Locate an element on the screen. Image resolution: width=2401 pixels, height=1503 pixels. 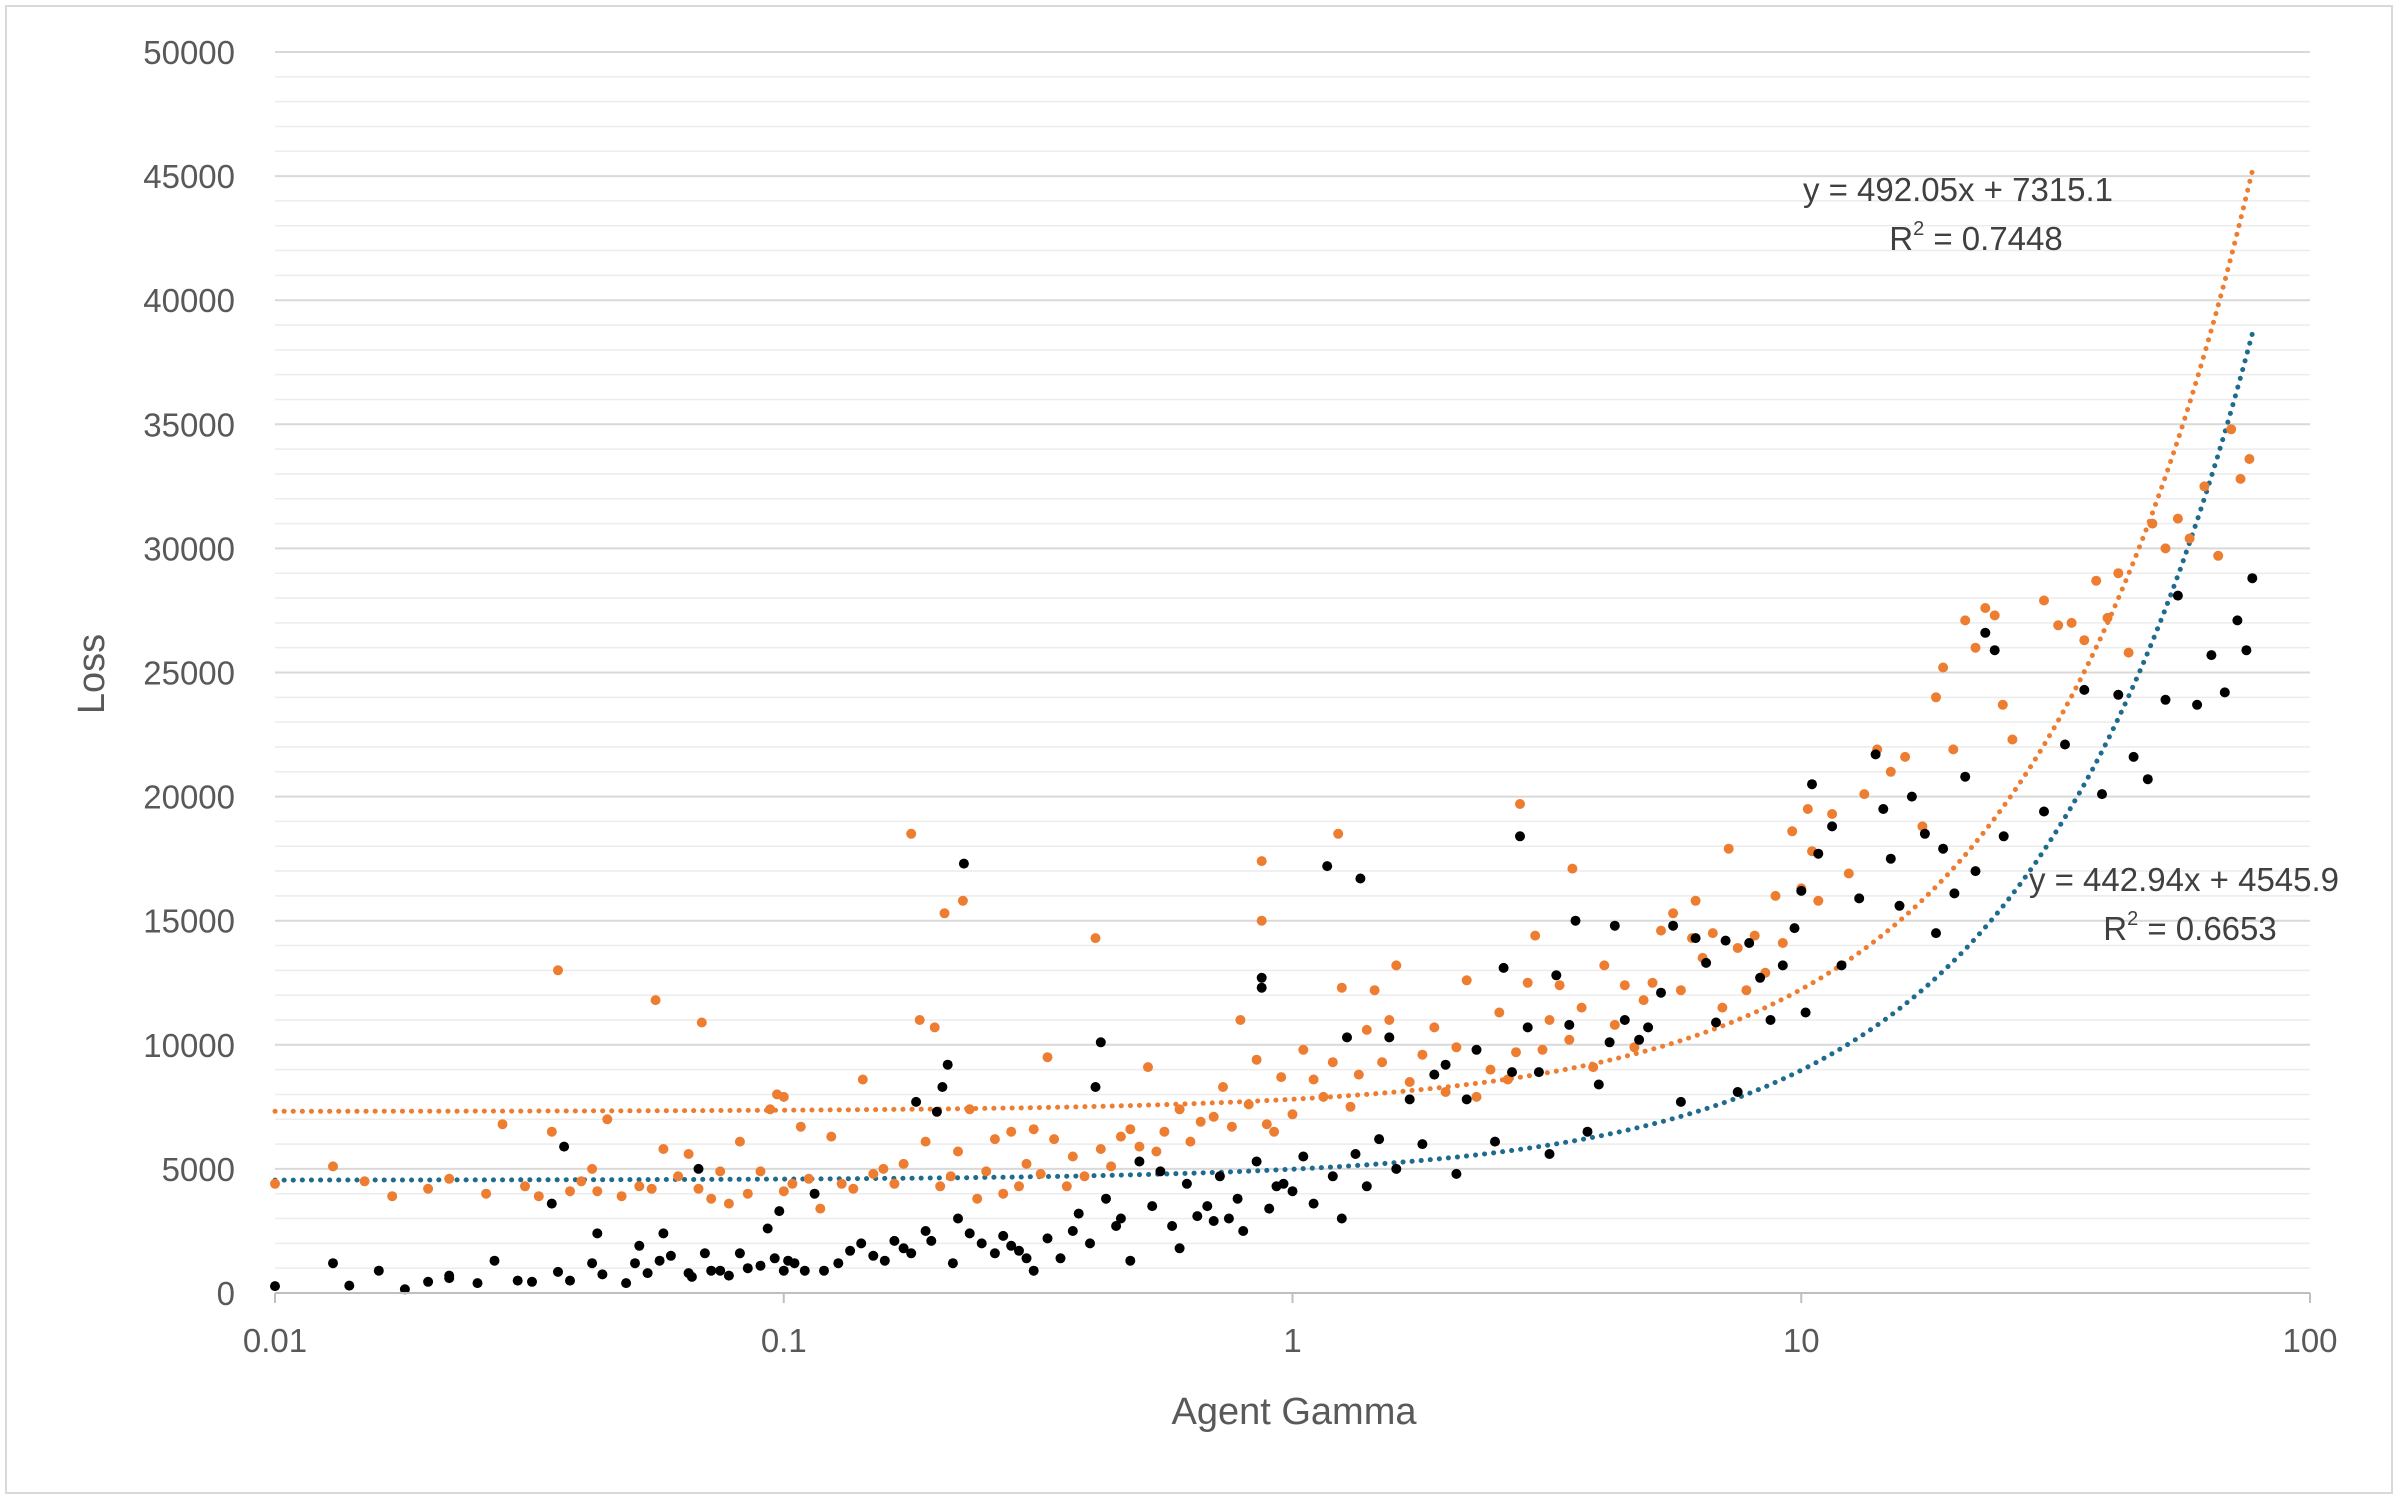
x-tick-label: 10 is located at coordinates (1801, 1340).